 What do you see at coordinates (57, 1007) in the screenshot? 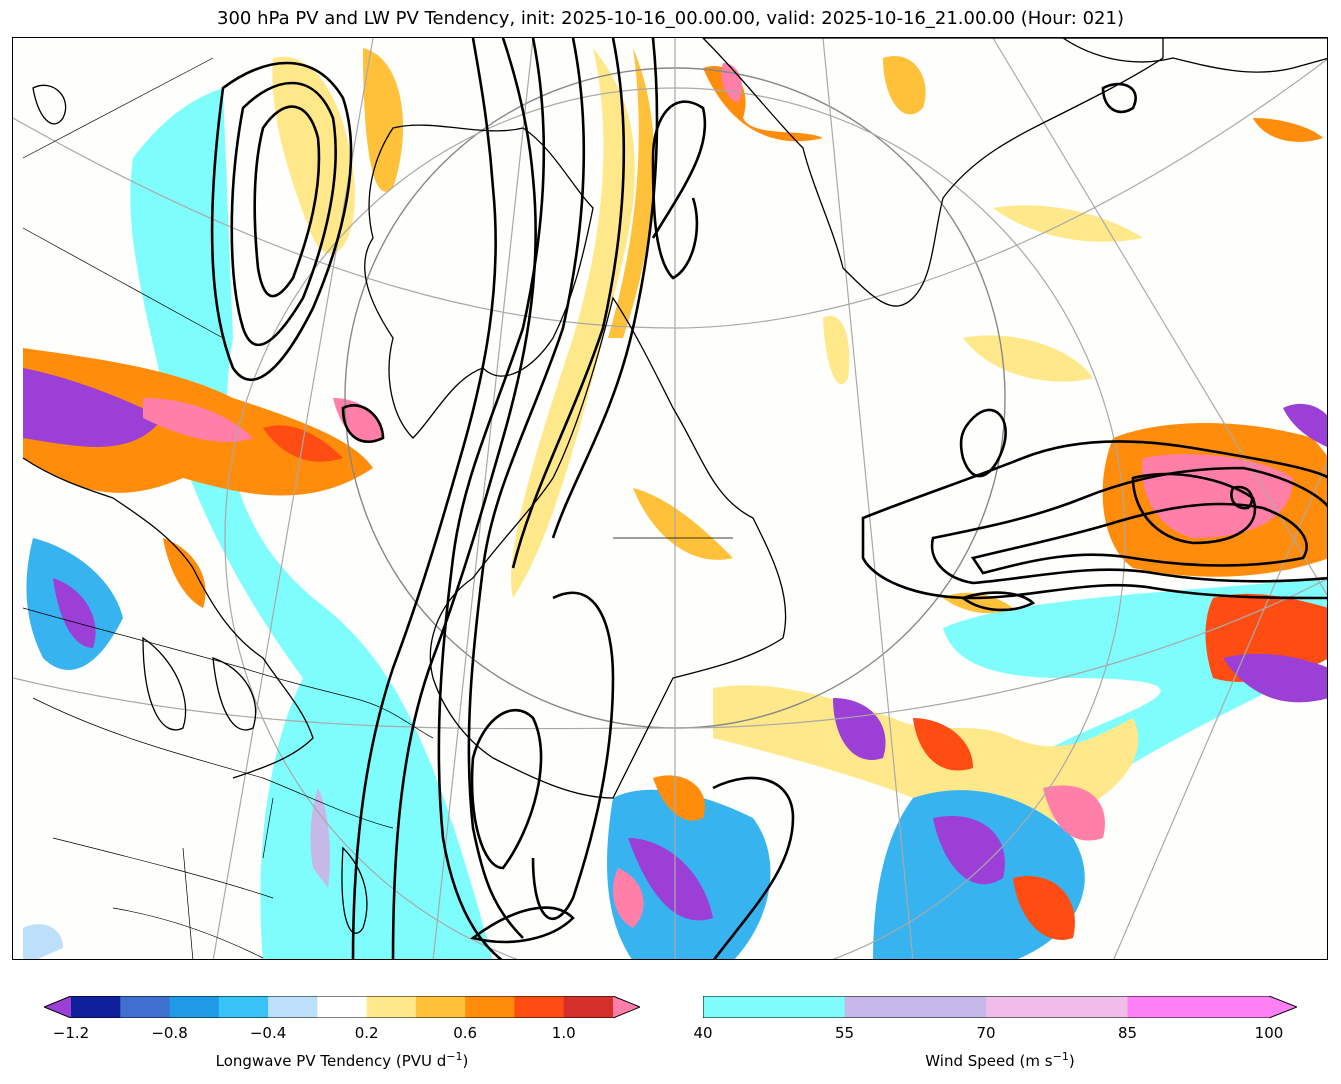
I see `colorbar-extend-min` at bounding box center [57, 1007].